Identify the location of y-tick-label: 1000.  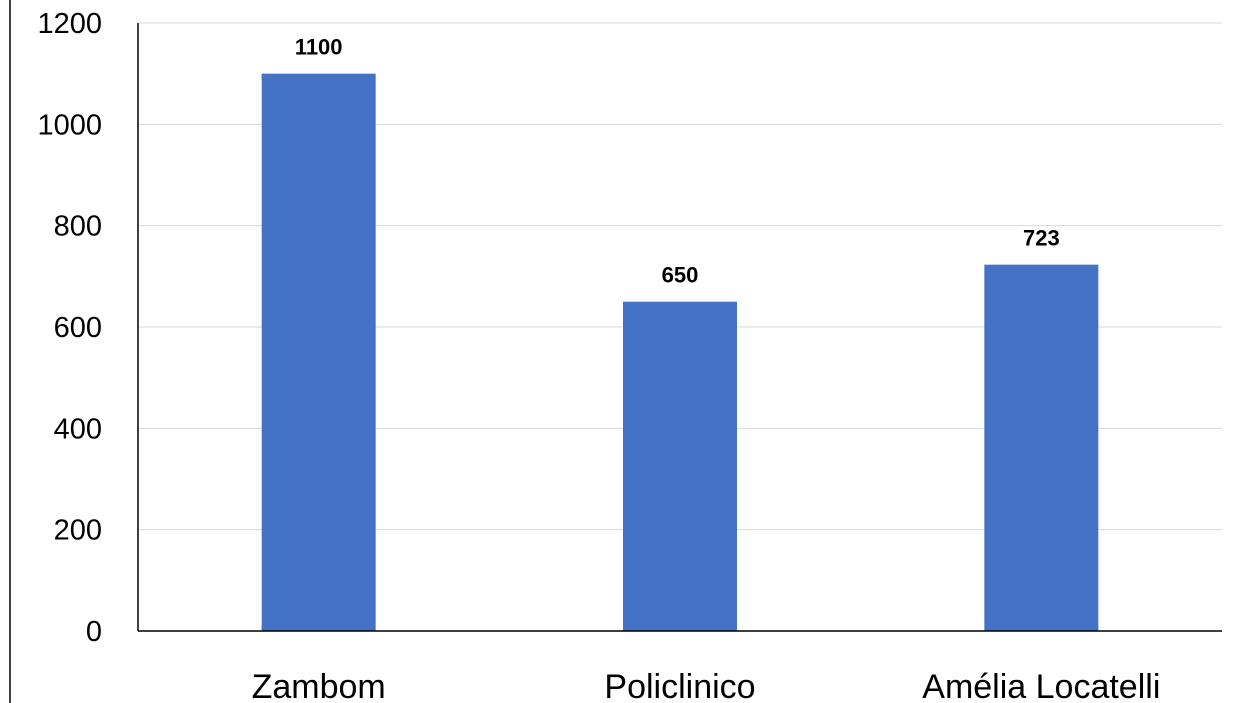
(69, 125).